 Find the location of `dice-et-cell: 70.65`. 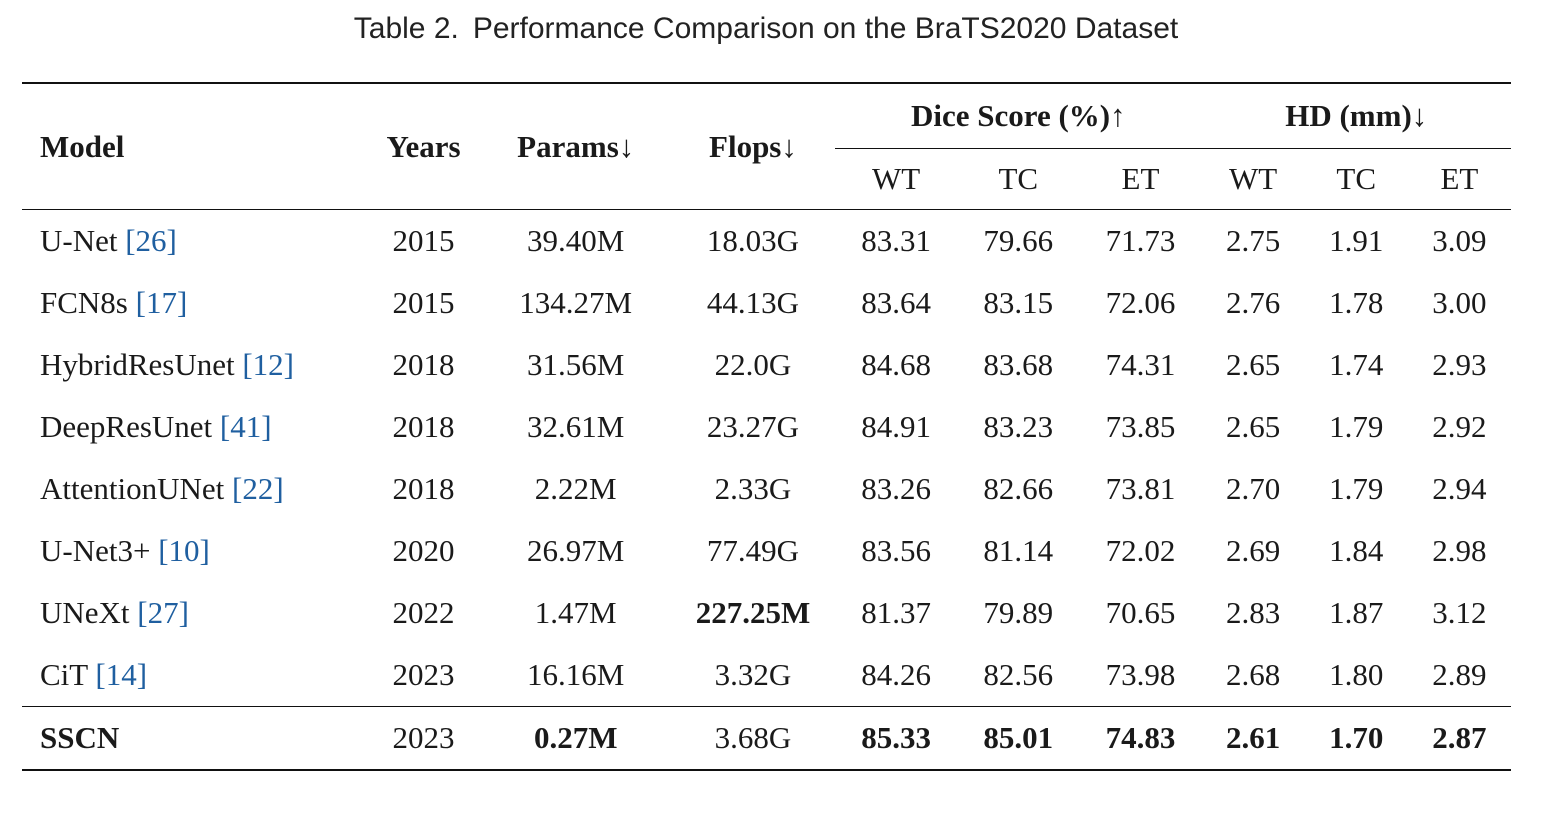

dice-et-cell: 70.65 is located at coordinates (1140, 612).